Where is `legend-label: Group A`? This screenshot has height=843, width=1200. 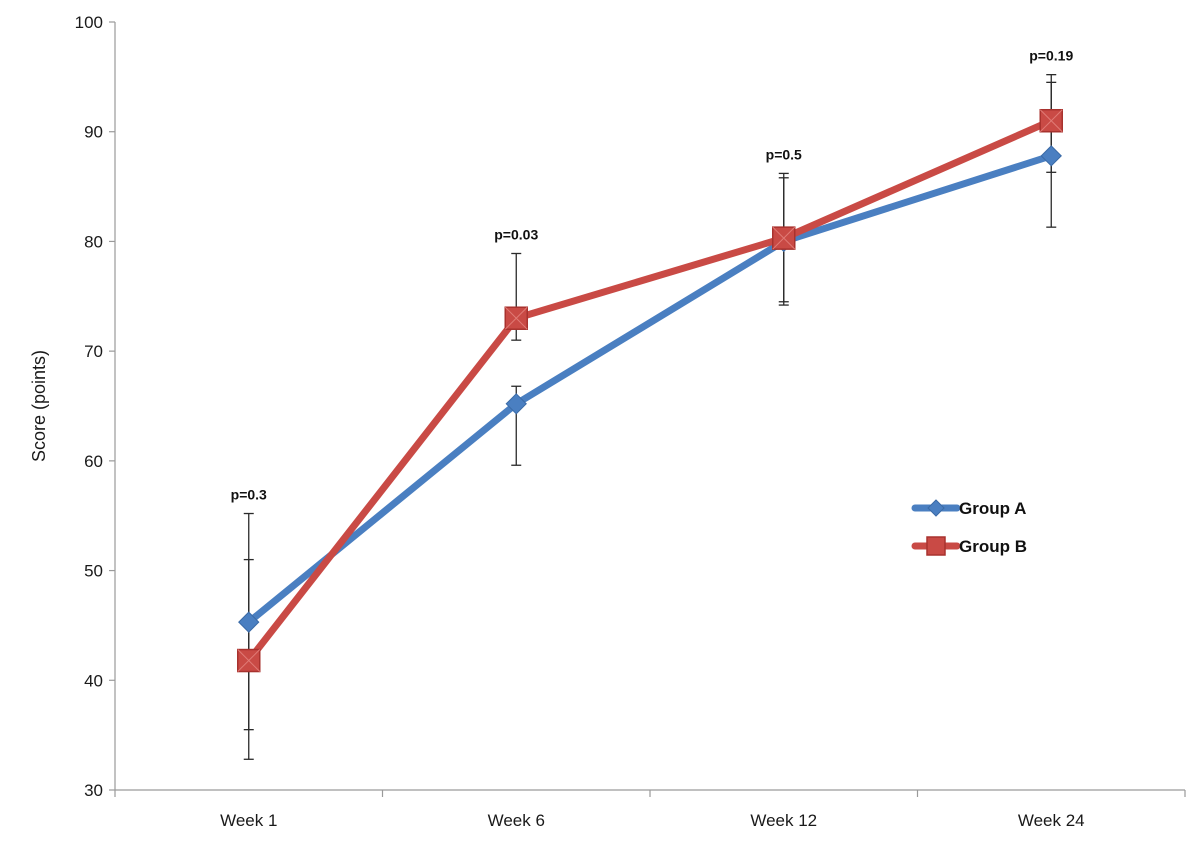 legend-label: Group A is located at coordinates (992, 508).